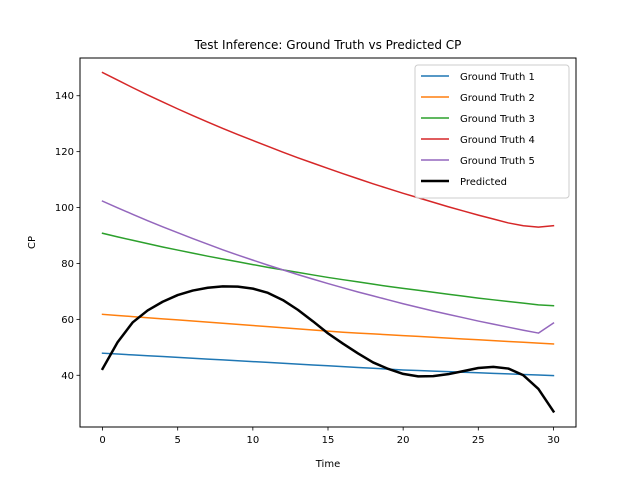  What do you see at coordinates (64, 96) in the screenshot?
I see `y-tick-label: 140` at bounding box center [64, 96].